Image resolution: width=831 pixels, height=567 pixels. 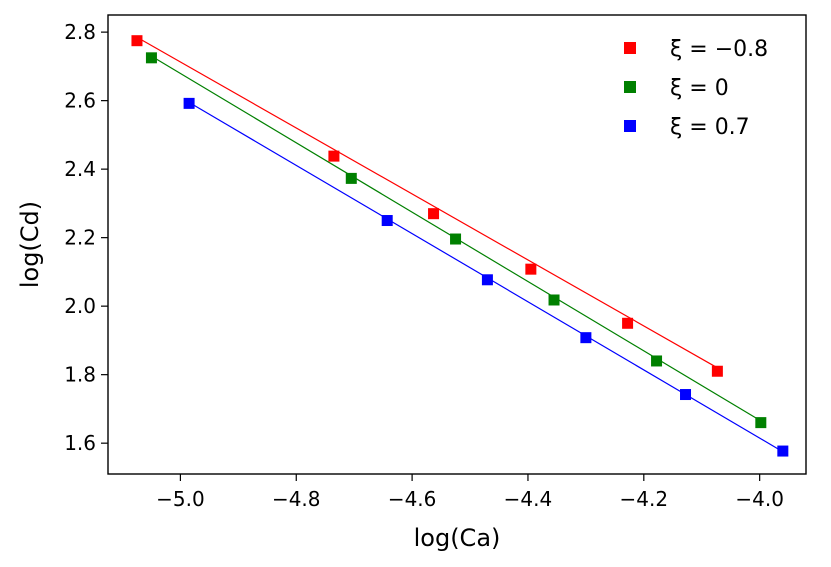 What do you see at coordinates (412, 499) in the screenshot?
I see `x-tick-label: −4.6` at bounding box center [412, 499].